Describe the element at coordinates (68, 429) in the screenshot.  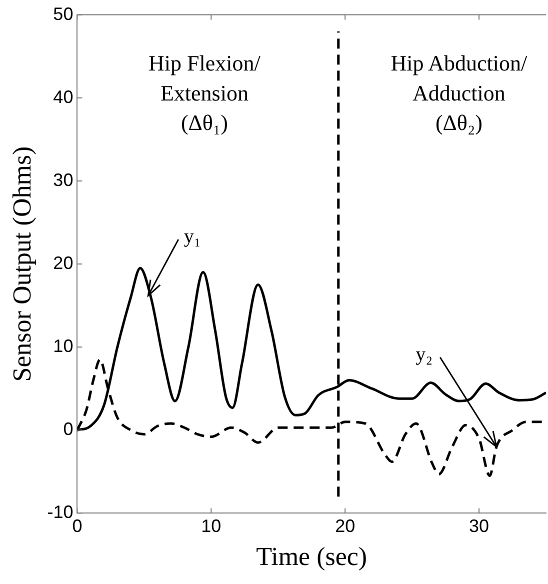
I see `y-tick-label: 0` at that location.